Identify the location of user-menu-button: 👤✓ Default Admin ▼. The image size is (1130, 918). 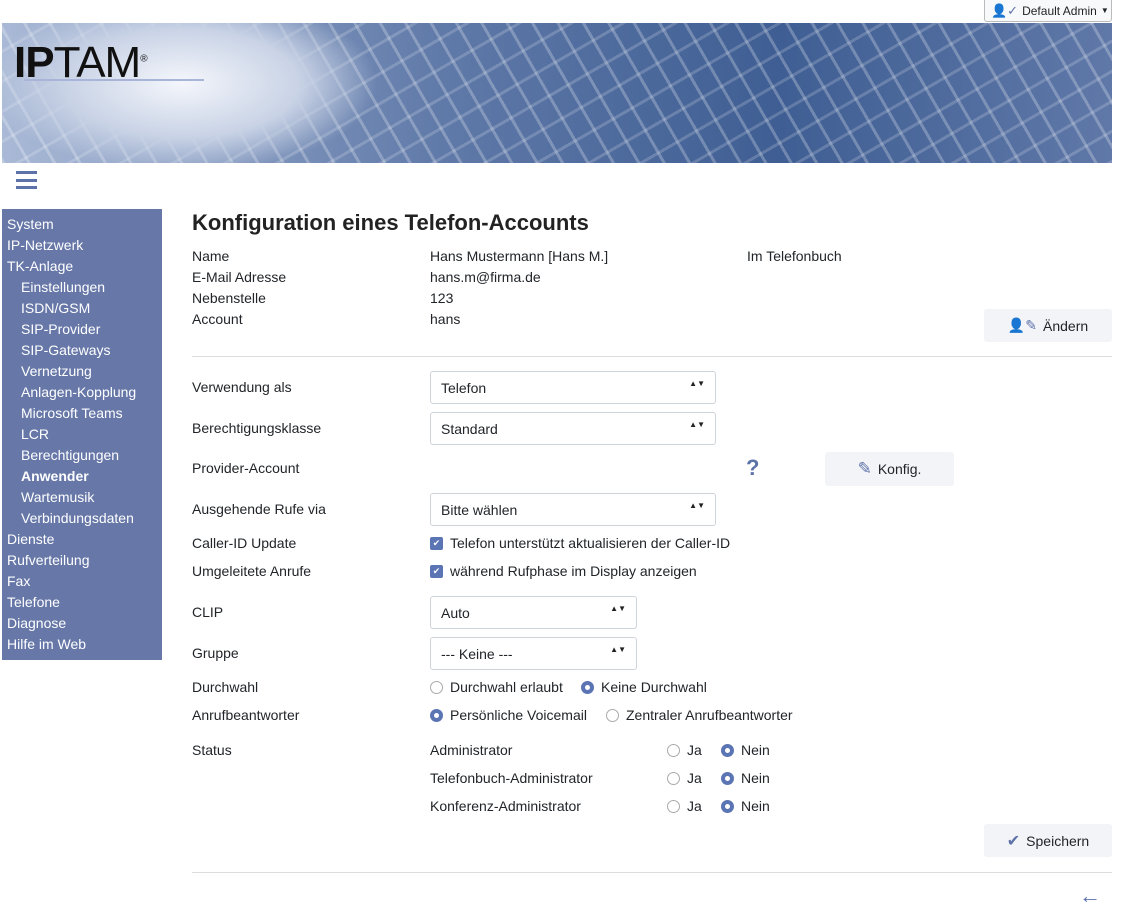
(1048, 11).